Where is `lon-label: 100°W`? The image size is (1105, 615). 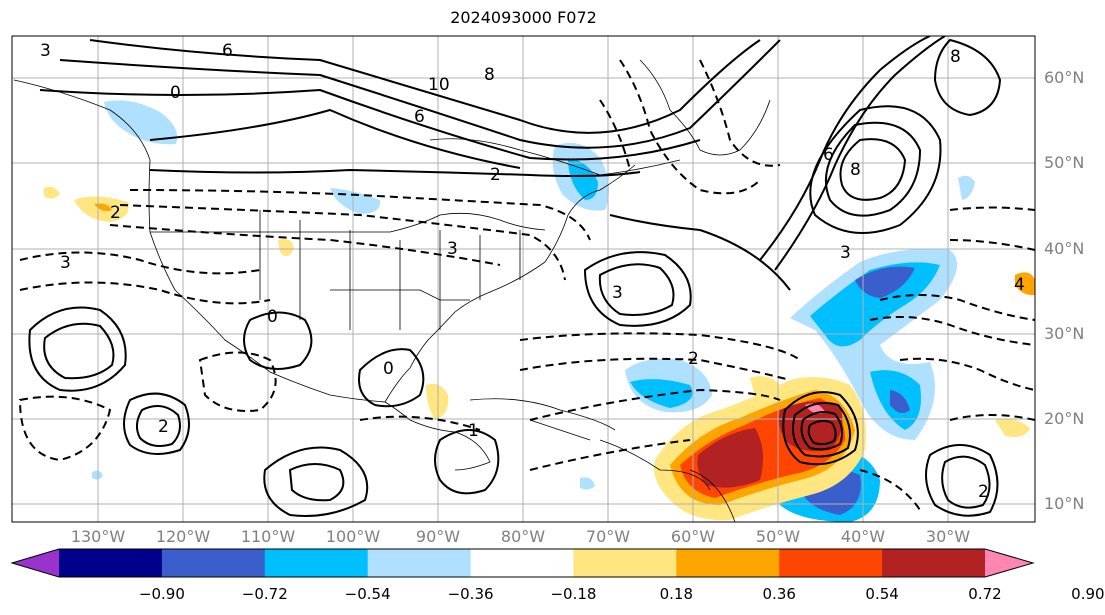
lon-label: 100°W is located at coordinates (353, 536).